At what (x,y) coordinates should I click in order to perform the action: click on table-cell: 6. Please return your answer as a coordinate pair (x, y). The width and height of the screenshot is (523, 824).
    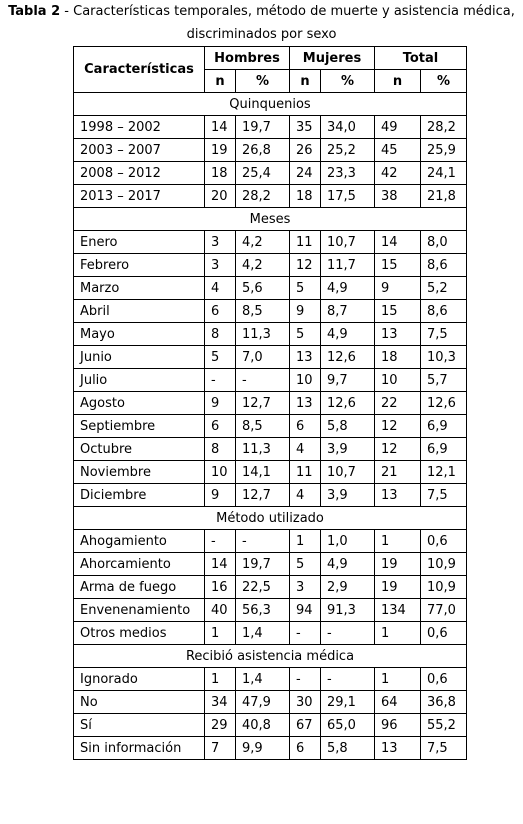
    Looking at the image, I should click on (220, 311).